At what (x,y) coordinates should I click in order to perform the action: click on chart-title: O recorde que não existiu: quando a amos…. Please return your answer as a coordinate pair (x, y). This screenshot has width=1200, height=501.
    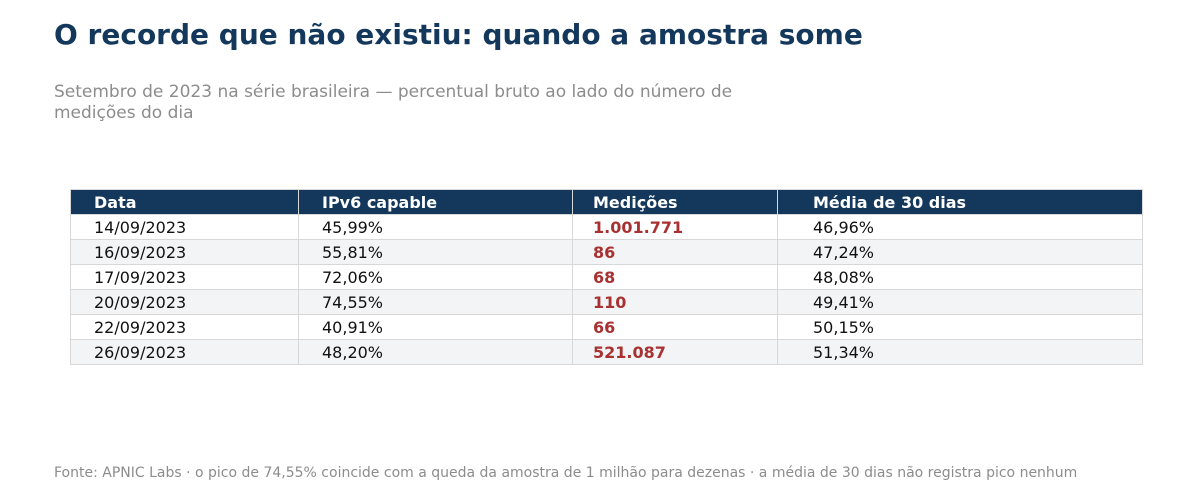
    Looking at the image, I should click on (458, 34).